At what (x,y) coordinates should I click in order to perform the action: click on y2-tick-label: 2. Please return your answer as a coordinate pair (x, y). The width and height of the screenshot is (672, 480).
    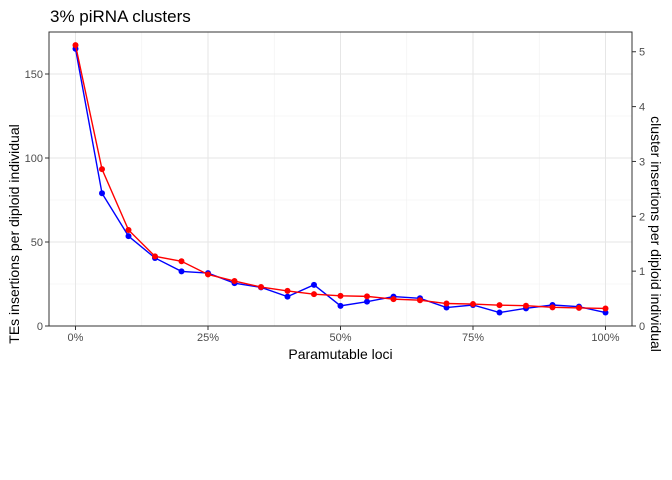
    Looking at the image, I should click on (642, 217).